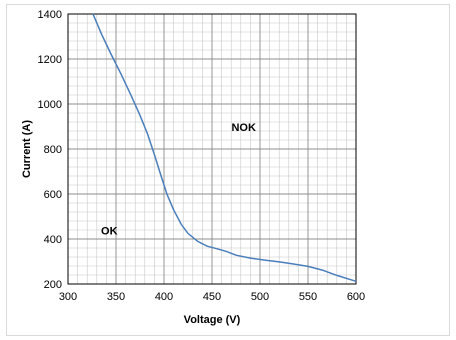  What do you see at coordinates (50, 15) in the screenshot?
I see `y-tick-label: 1400` at bounding box center [50, 15].